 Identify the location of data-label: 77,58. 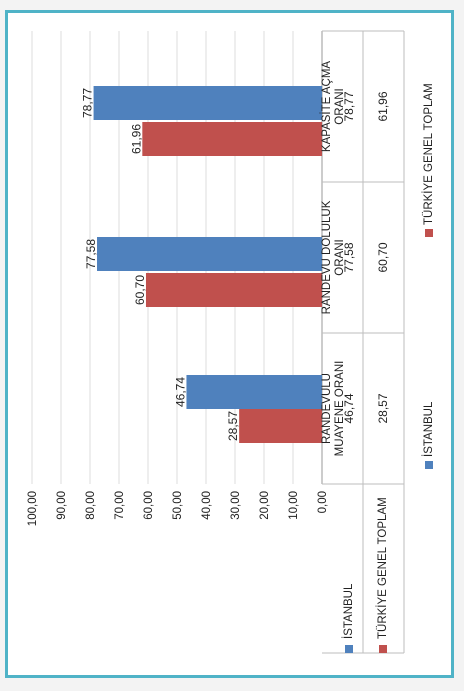
(91, 254).